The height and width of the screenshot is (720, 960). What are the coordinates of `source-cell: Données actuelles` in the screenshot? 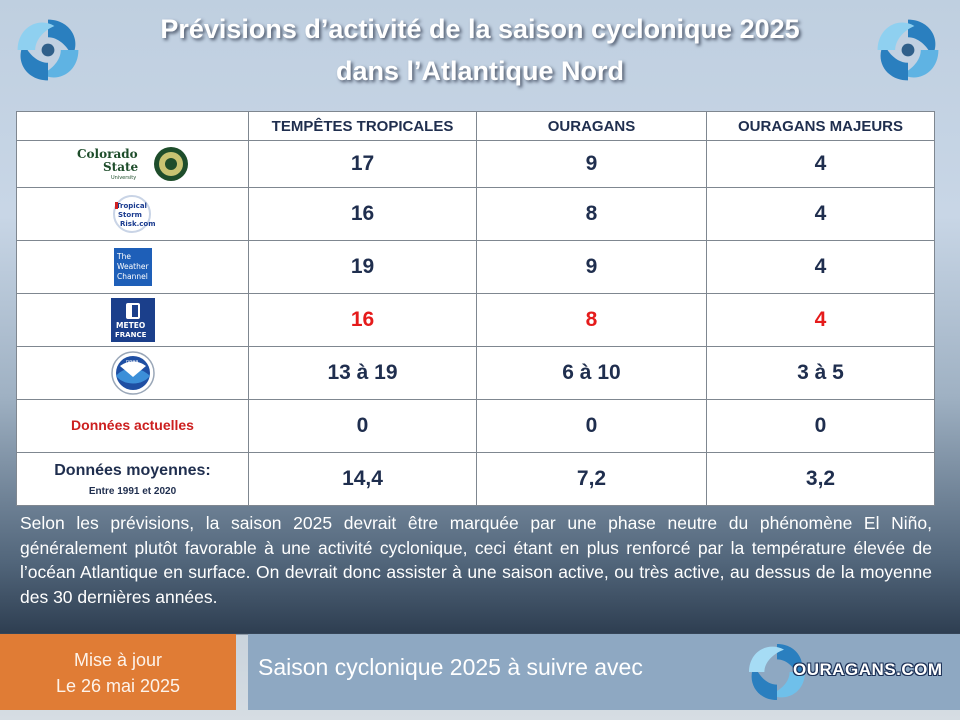 It's located at (132, 426).